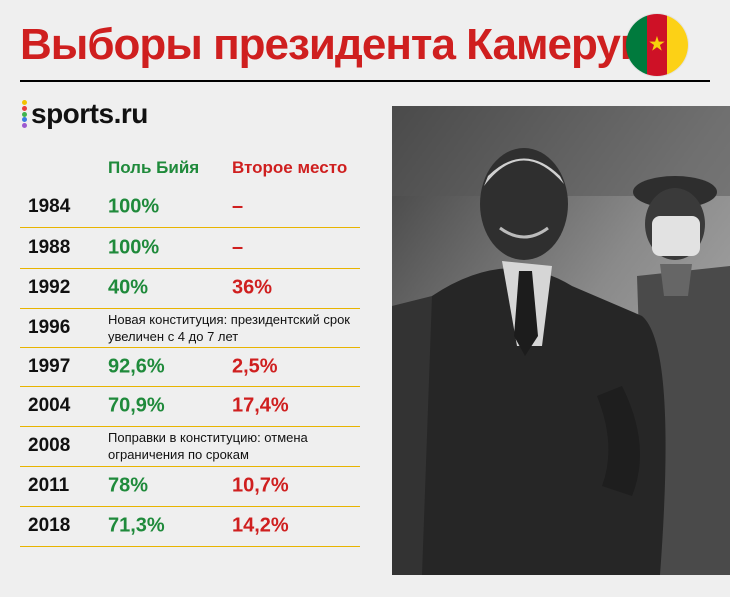  Describe the element at coordinates (49, 366) in the screenshot. I see `row-year: 1997` at that location.